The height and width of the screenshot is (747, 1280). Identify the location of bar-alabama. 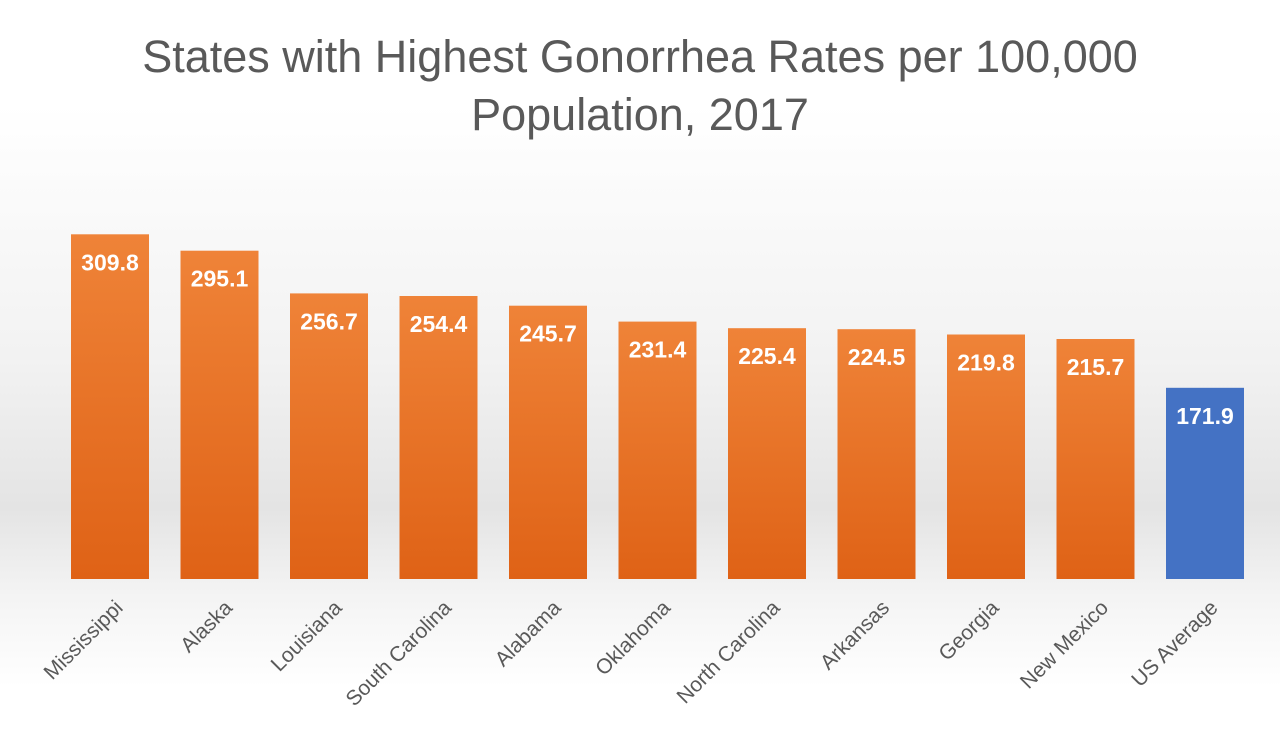
(548, 442).